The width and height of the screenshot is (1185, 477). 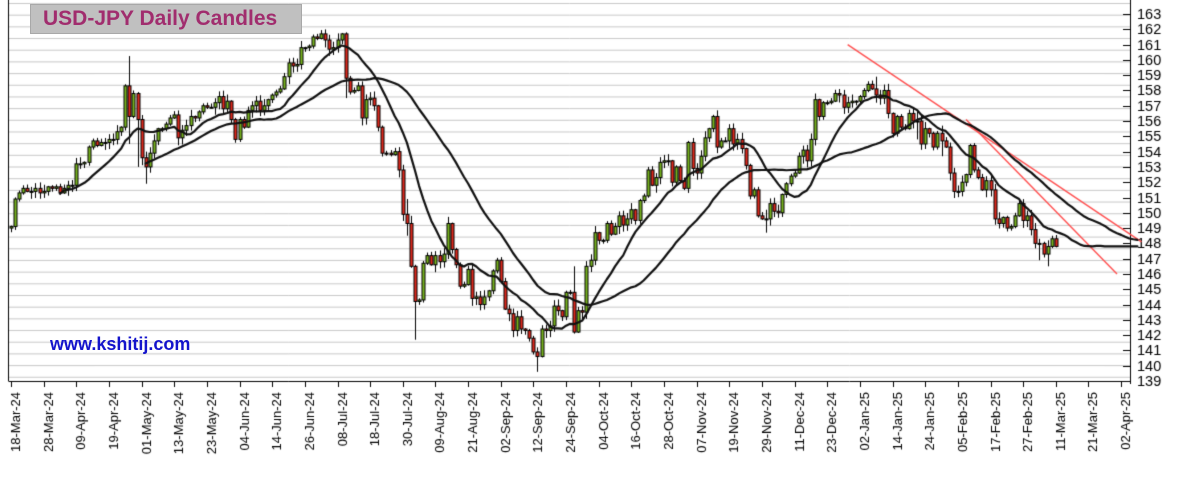 I want to click on watermark-link: www.kshitij.com, so click(x=120, y=344).